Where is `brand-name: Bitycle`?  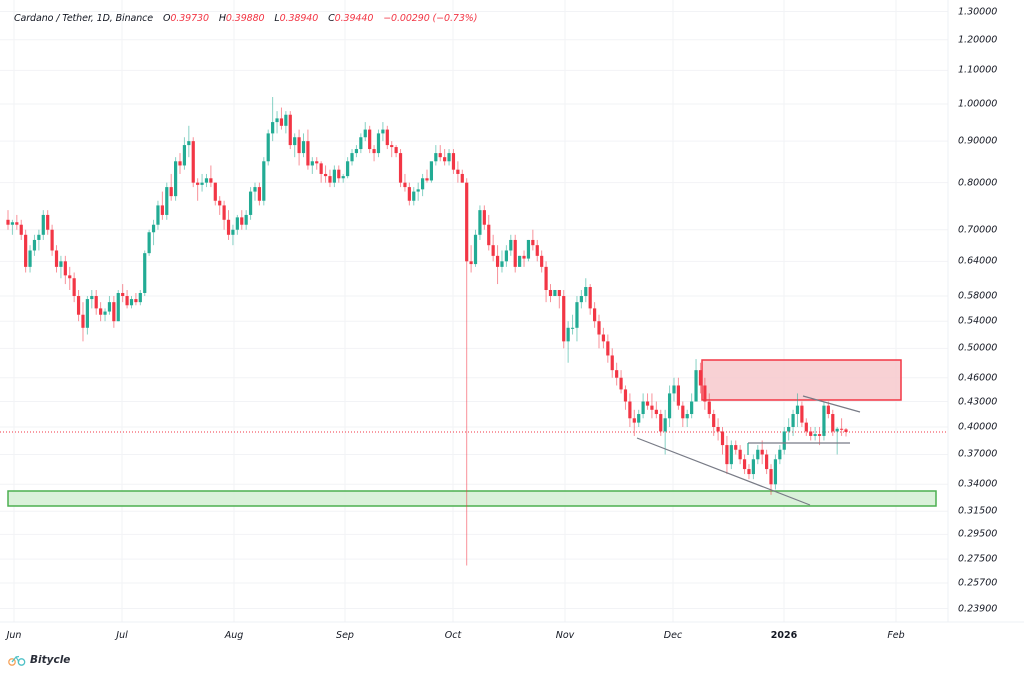
brand-name: Bitycle is located at coordinates (50, 660).